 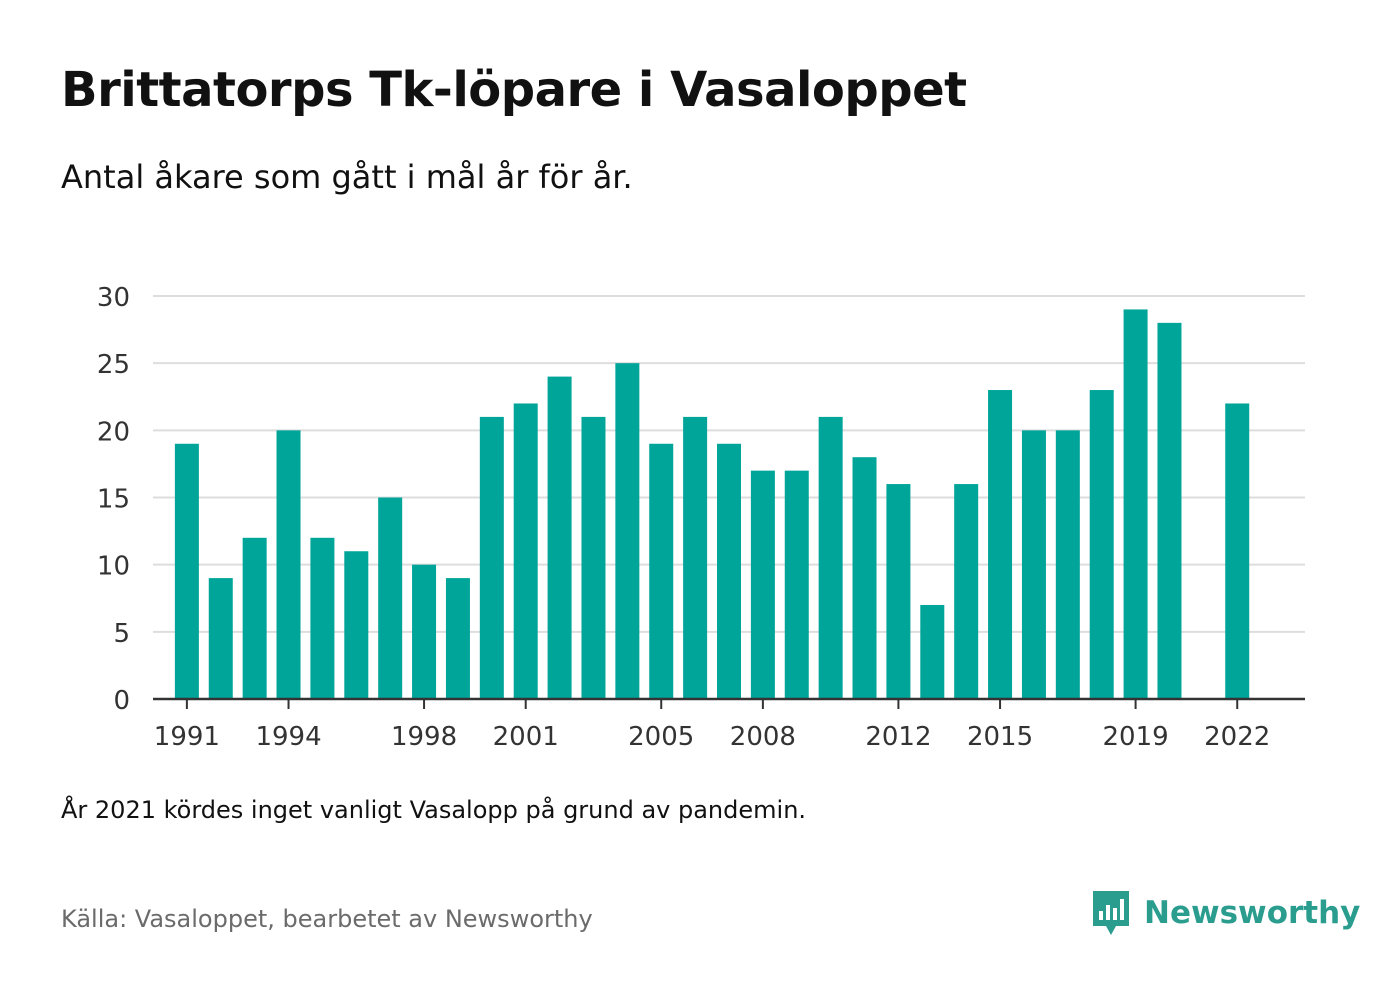 What do you see at coordinates (593, 557) in the screenshot?
I see `bar-2003` at bounding box center [593, 557].